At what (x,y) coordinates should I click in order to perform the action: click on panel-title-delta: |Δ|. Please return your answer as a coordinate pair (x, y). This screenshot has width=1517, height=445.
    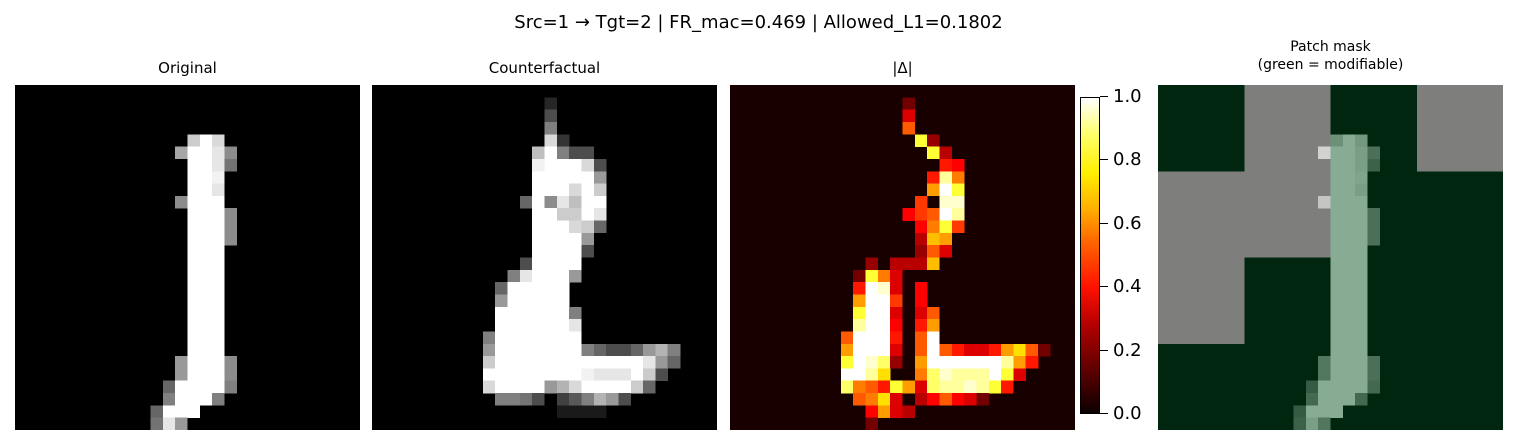
    Looking at the image, I should click on (902, 68).